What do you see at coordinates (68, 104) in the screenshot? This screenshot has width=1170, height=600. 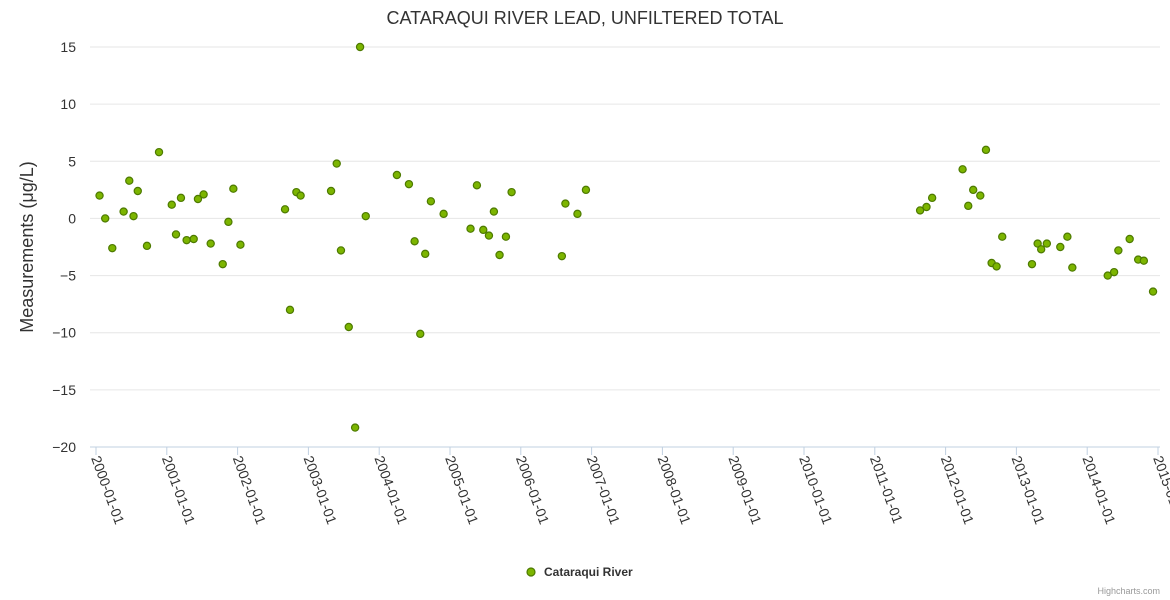 I see `y-tick-label: 10` at bounding box center [68, 104].